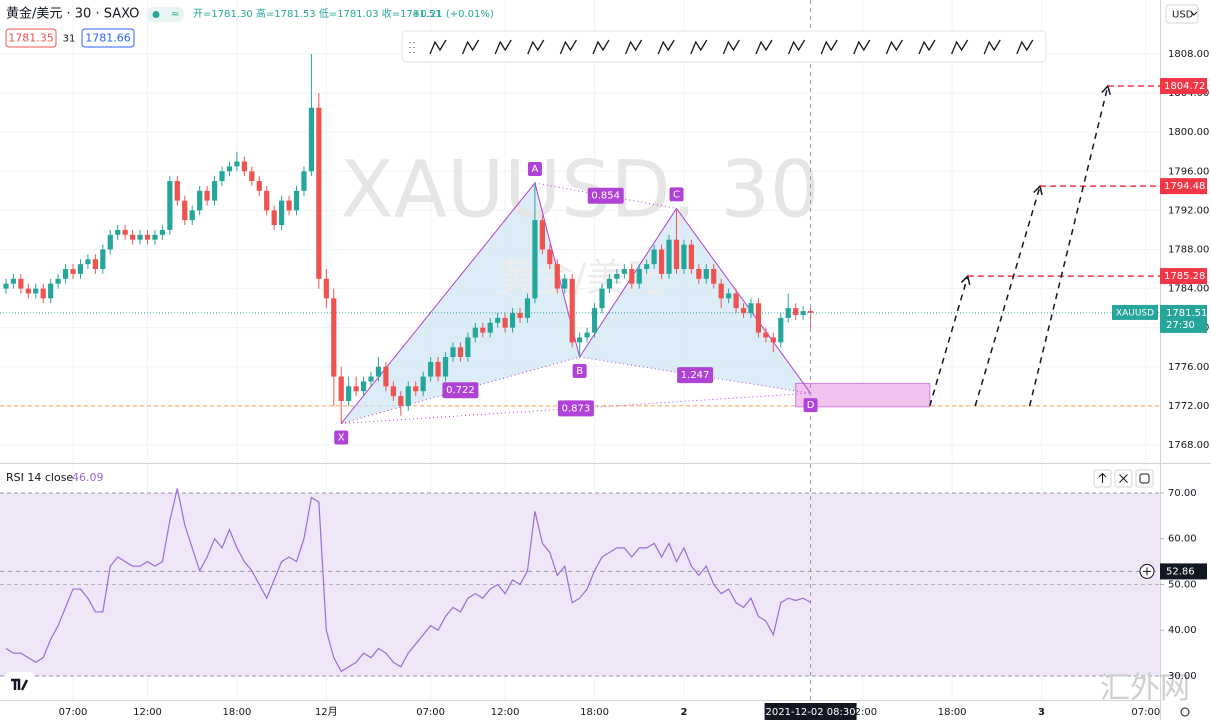 Image resolution: width=1211 pixels, height=720 pixels. What do you see at coordinates (1184, 276) in the screenshot?
I see `target-label: 1785.28` at bounding box center [1184, 276].